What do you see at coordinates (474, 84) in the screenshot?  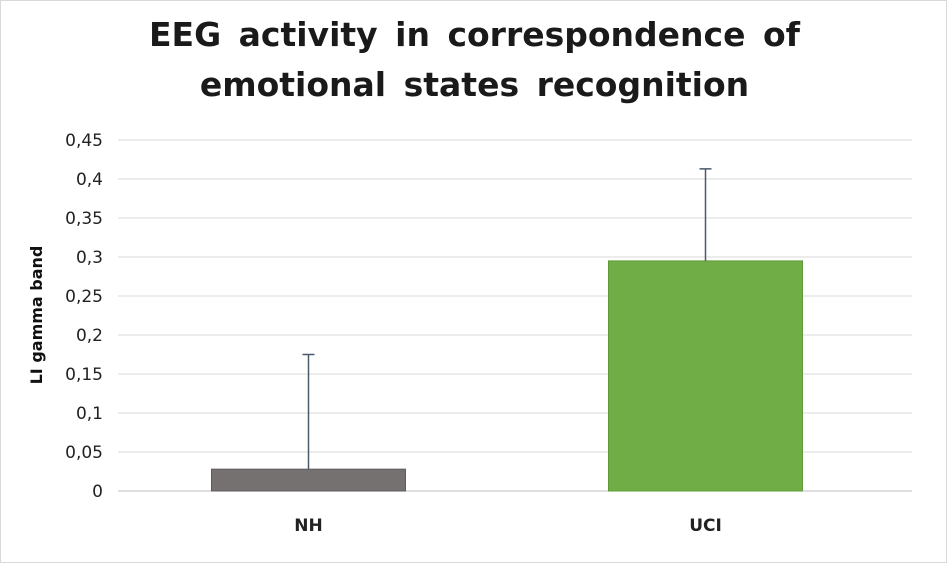 I see `chart-title-line-2: emotional states recognition` at bounding box center [474, 84].